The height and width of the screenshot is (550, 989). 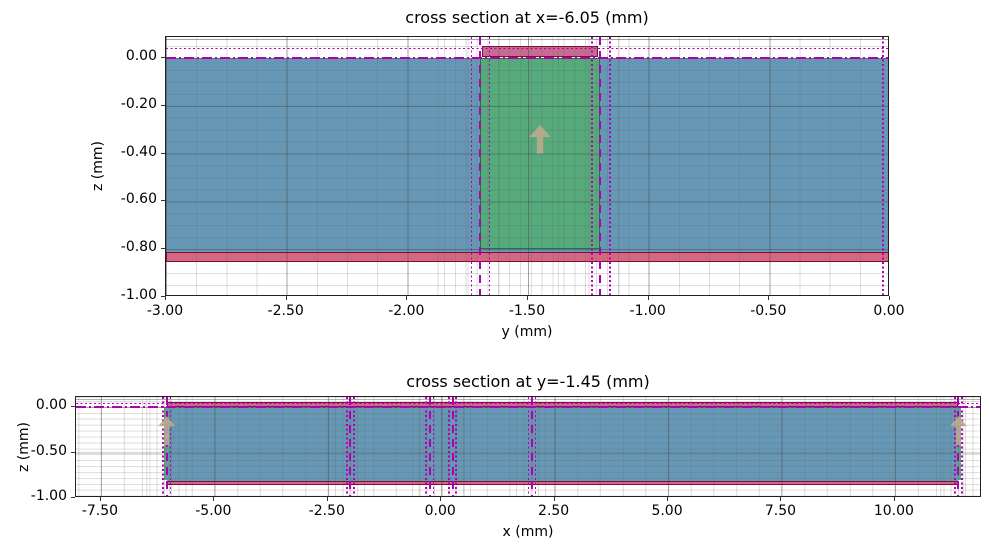 I want to click on y-tick-label: -0.40, so click(x=138, y=151).